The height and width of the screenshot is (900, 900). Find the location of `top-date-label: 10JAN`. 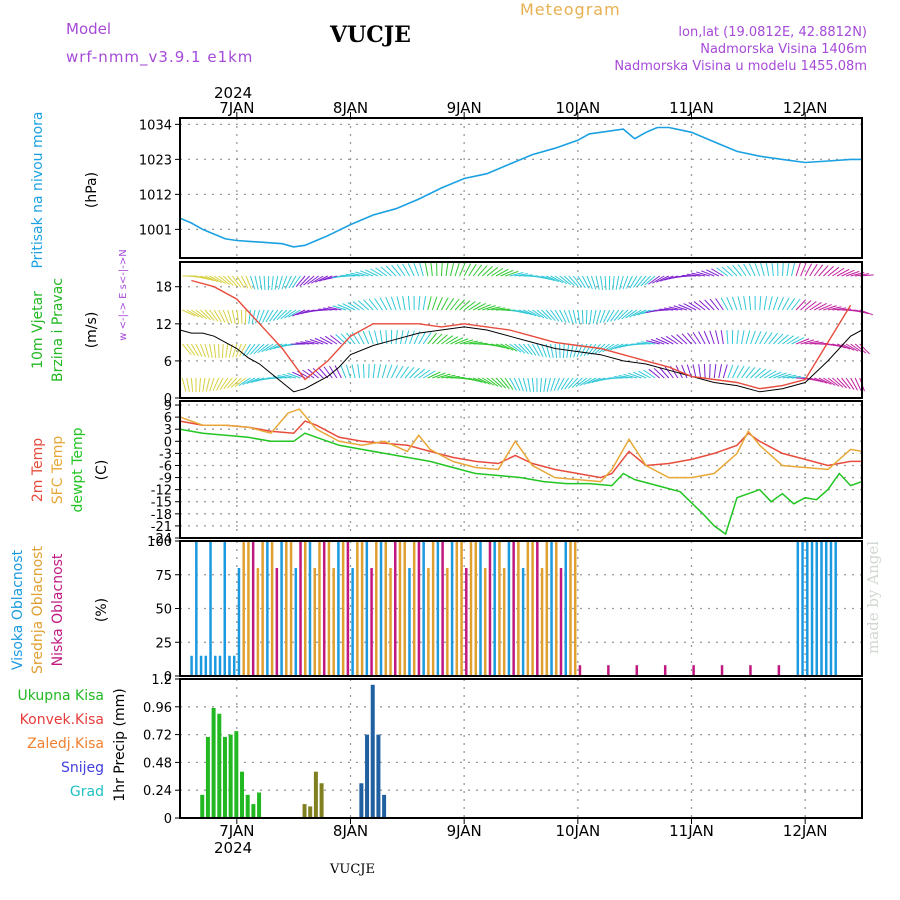

top-date-label: 10JAN is located at coordinates (577, 108).